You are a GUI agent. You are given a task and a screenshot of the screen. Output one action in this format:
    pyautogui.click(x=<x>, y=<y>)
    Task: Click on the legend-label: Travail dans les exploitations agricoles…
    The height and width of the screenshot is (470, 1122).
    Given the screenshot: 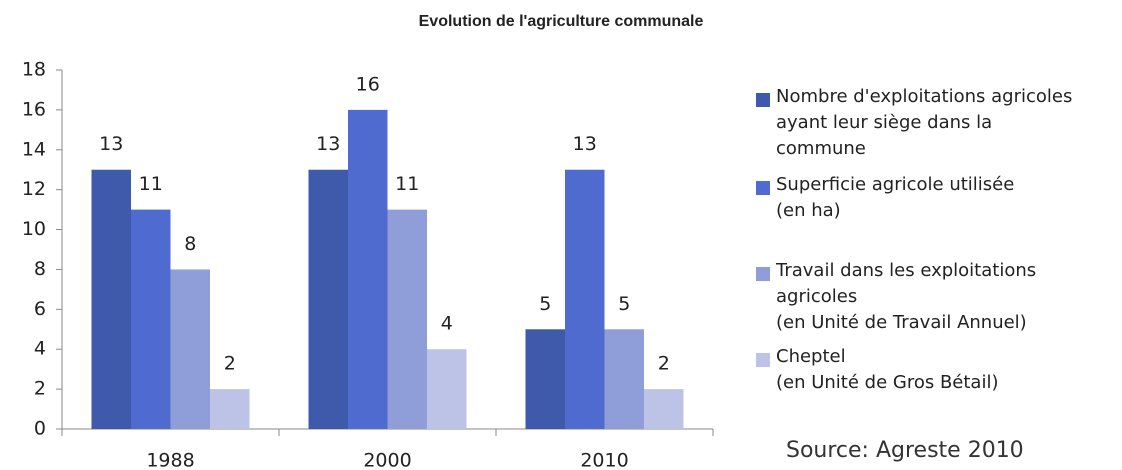 What is the action you would take?
    pyautogui.click(x=906, y=296)
    